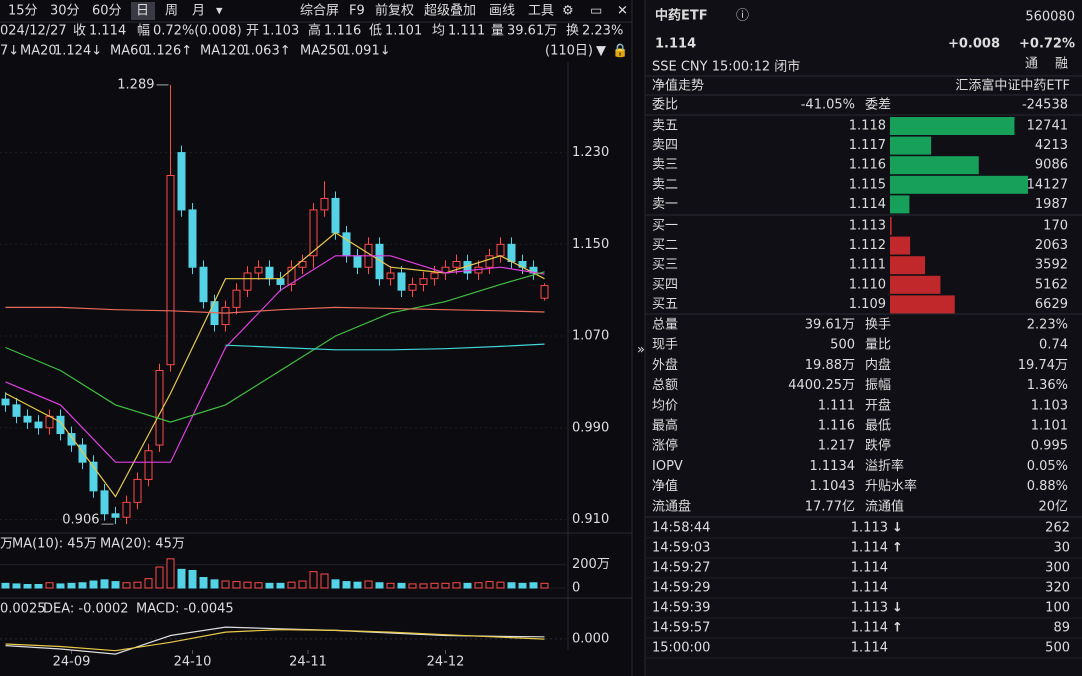 Image resolution: width=1082 pixels, height=676 pixels. Describe the element at coordinates (280, 31) in the screenshot. I see `quote-value: 1.103` at that location.